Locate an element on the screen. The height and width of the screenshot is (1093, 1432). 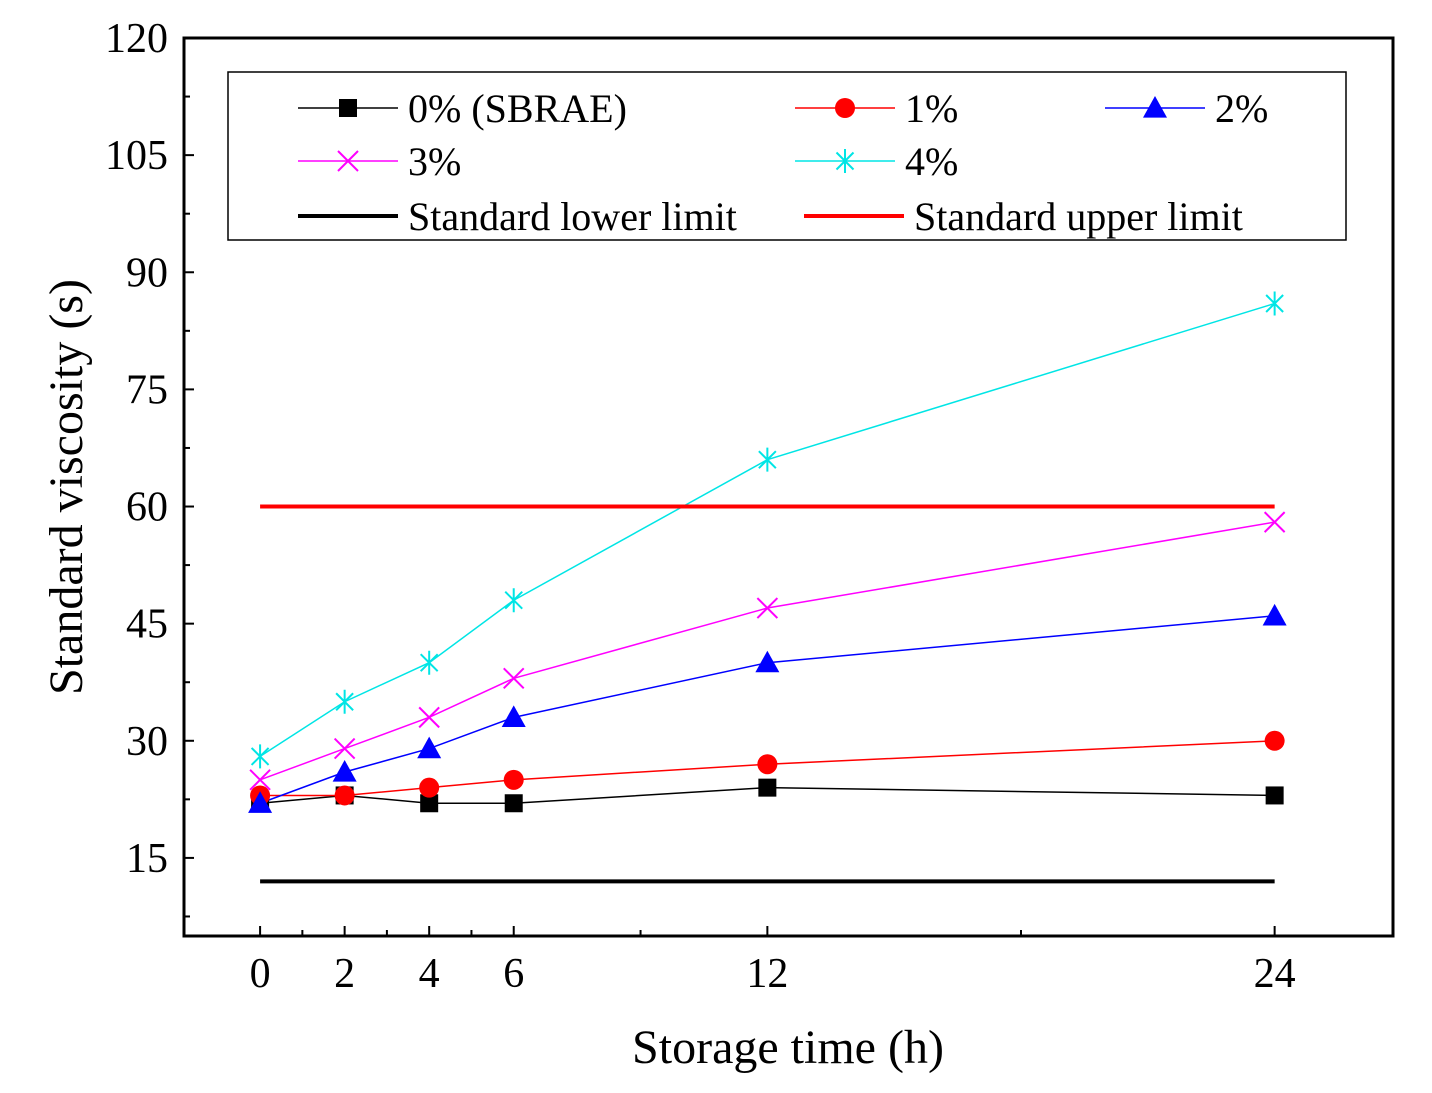
y-tick-label: 105 is located at coordinates (136, 156).